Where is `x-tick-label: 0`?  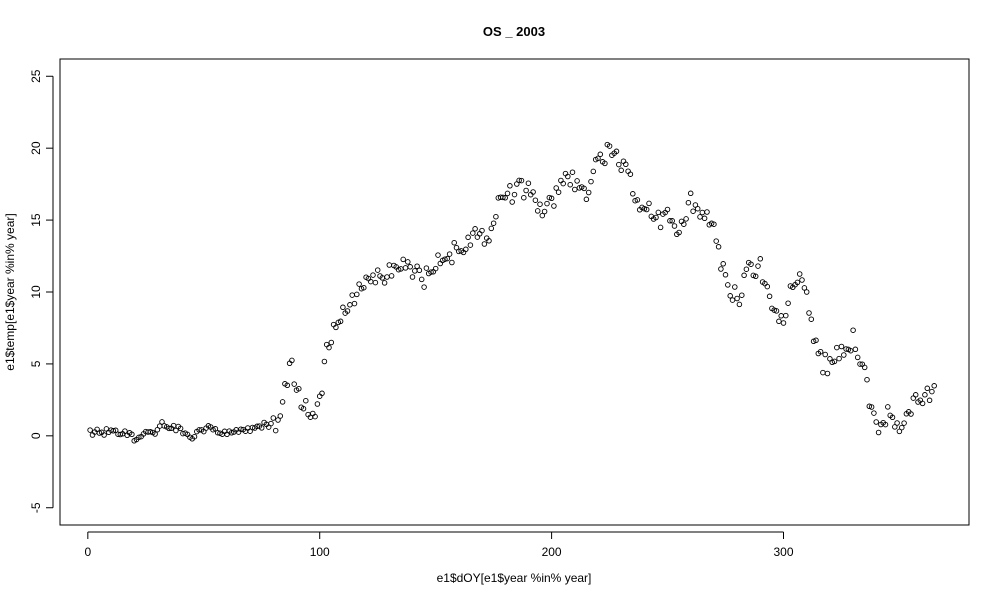 x-tick-label: 0 is located at coordinates (87, 552).